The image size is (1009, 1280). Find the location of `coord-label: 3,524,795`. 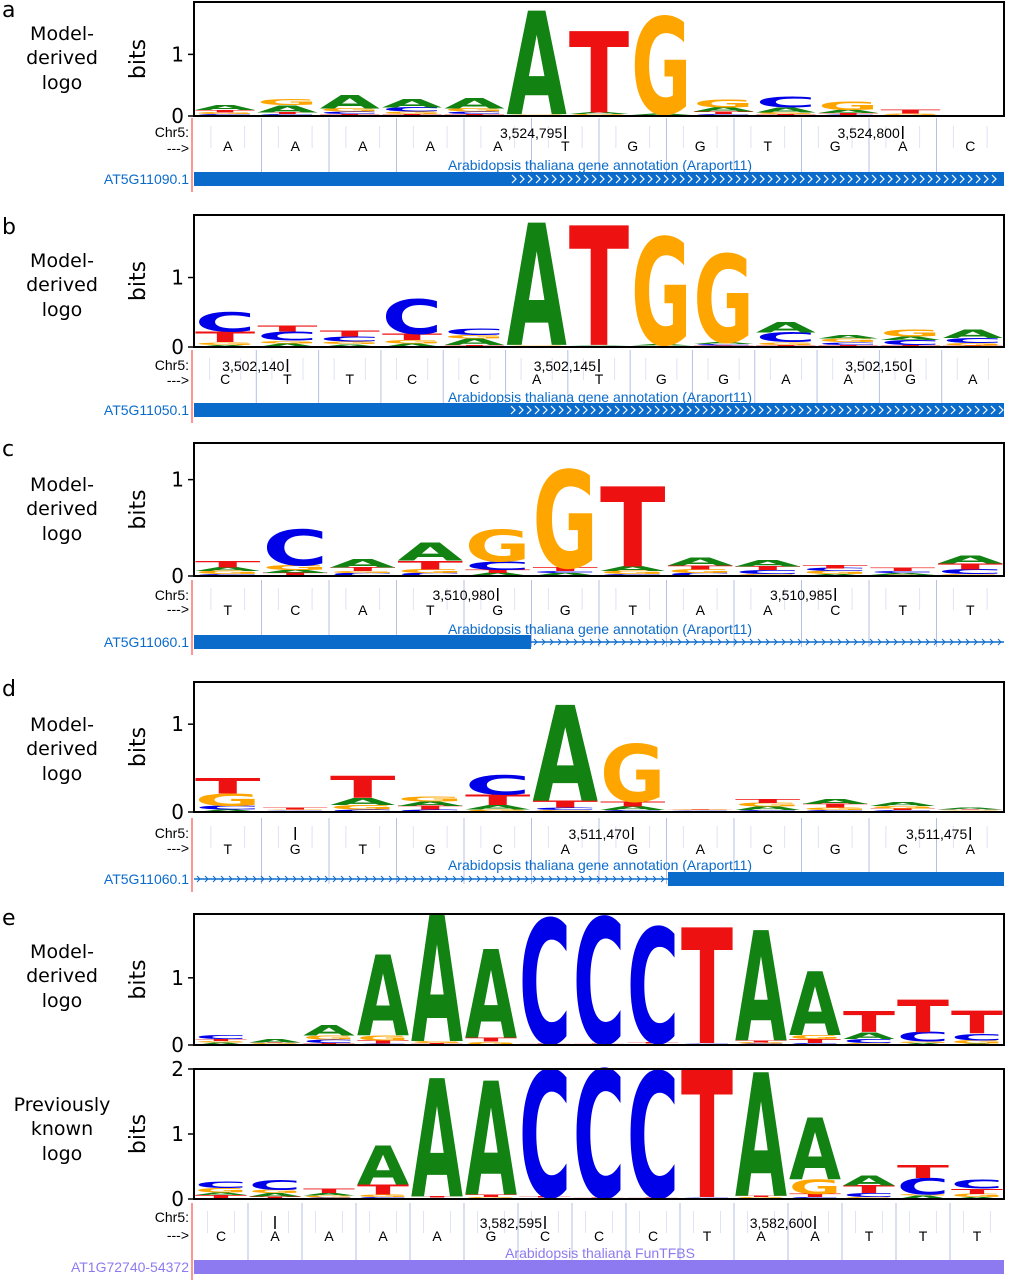

coord-label: 3,524,795 is located at coordinates (531, 133).